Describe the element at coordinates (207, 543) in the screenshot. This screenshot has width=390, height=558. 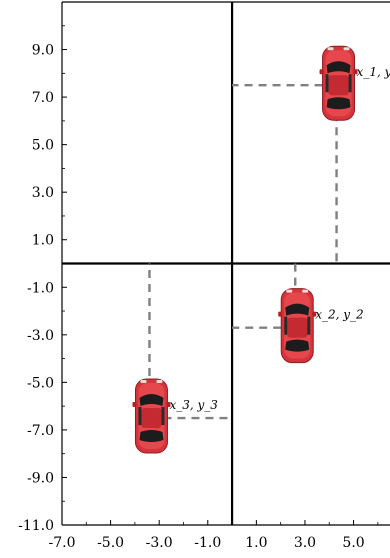
I see `x-tick-label: -1.0` at that location.